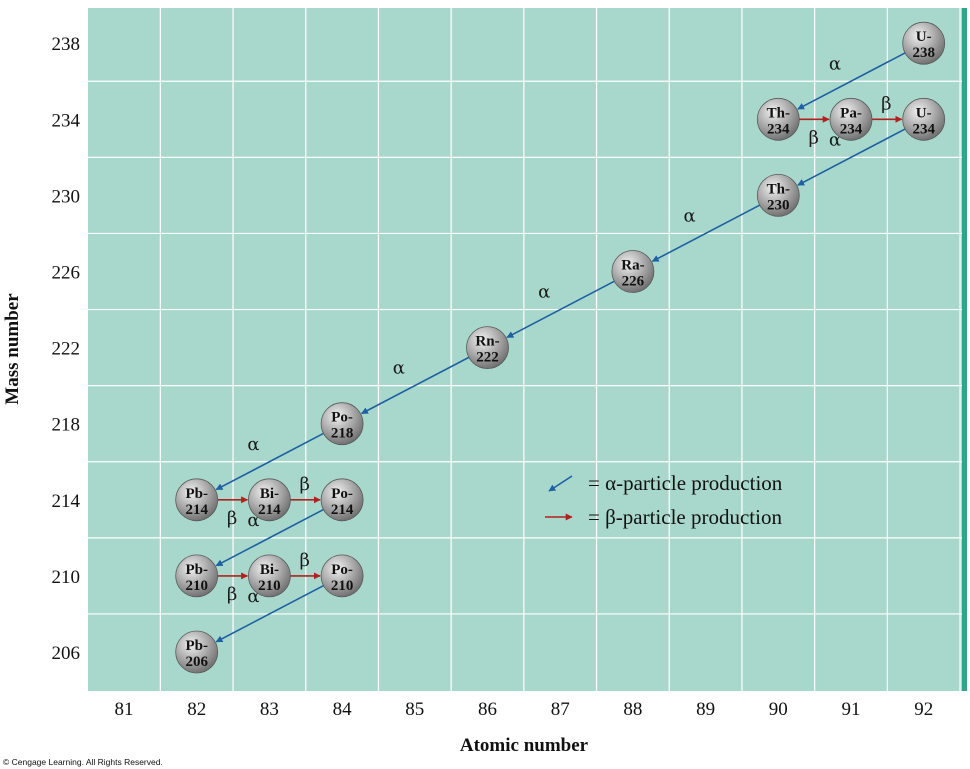 The height and width of the screenshot is (769, 970). Describe the element at coordinates (66, 501) in the screenshot. I see `y-tick-label: 214` at that location.